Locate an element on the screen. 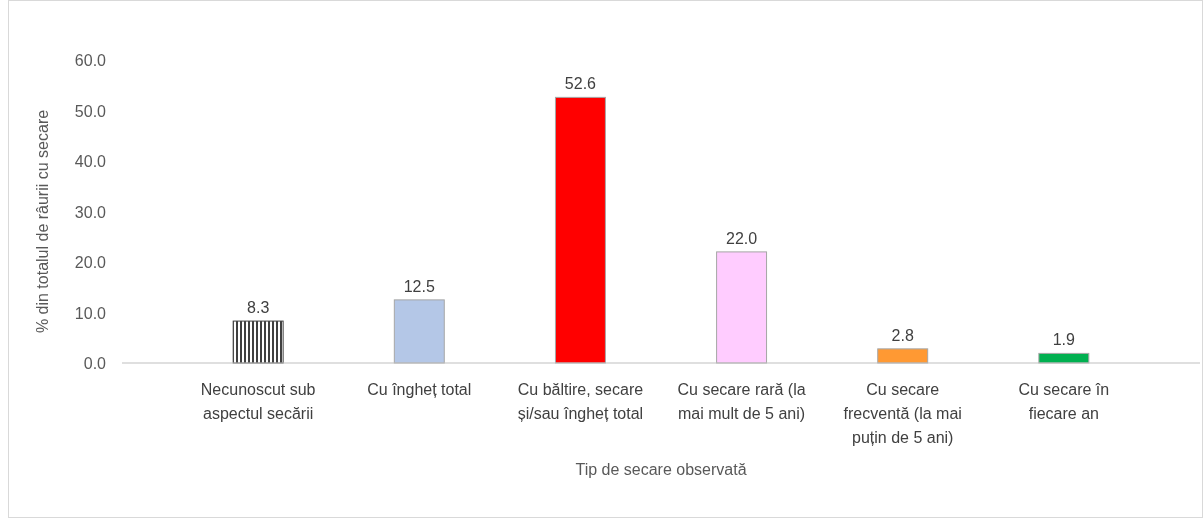 Image resolution: width=1204 pixels, height=518 pixels. y-tick-label: 60.0 is located at coordinates (90, 60).